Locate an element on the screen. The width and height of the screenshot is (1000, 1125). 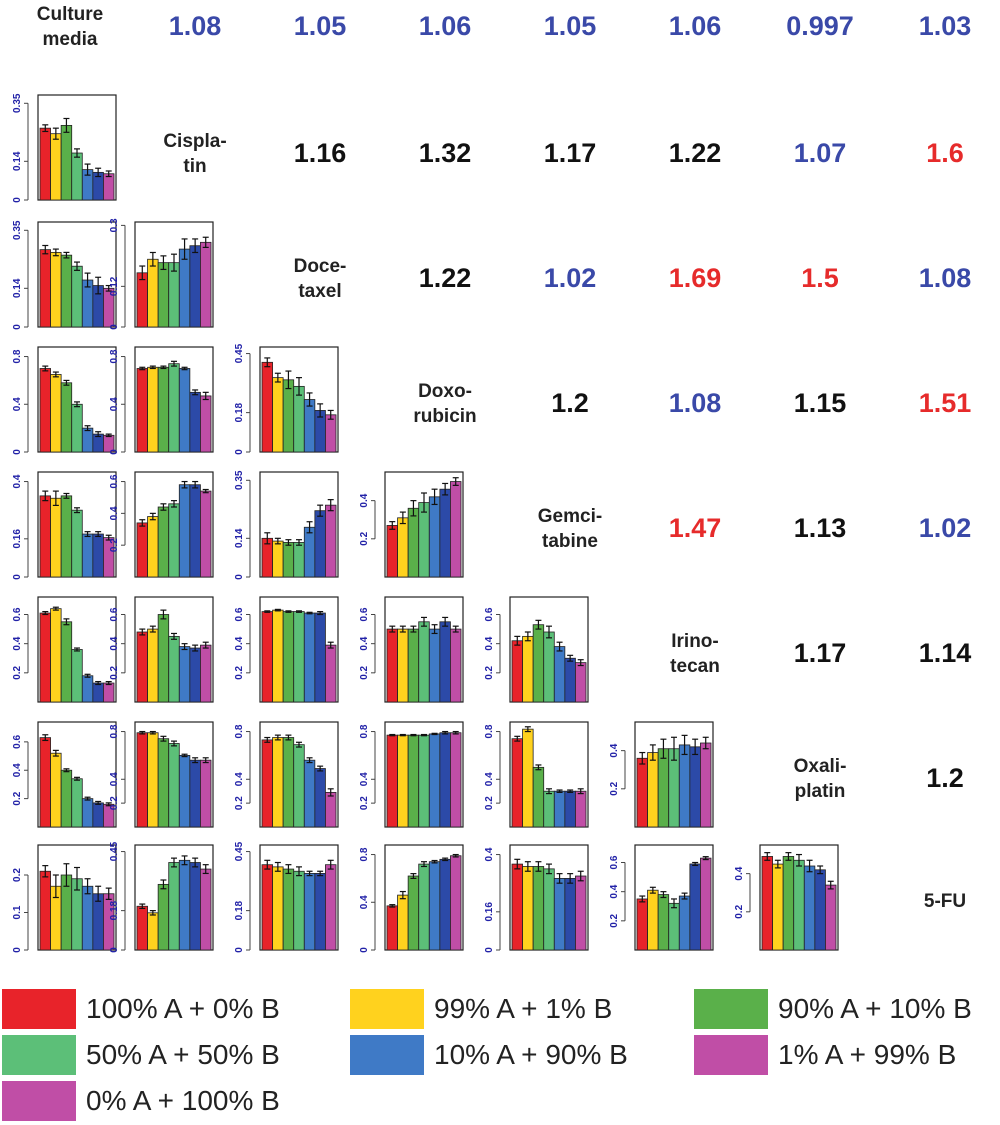
ratio-value: 1.17 is located at coordinates (570, 153).